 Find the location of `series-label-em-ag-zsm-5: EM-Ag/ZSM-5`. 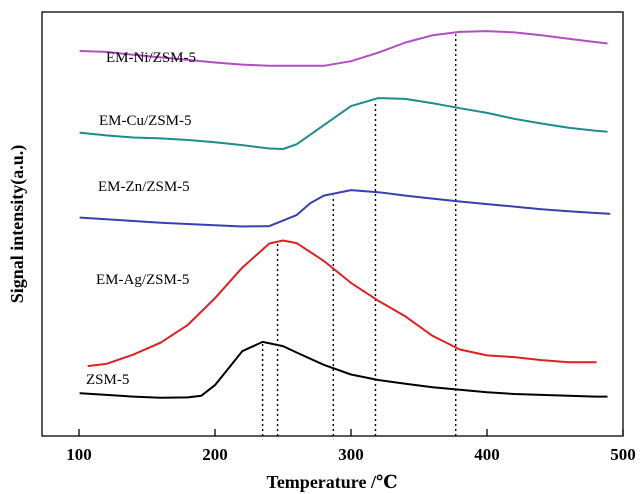

series-label-em-ag-zsm-5: EM-Ag/ZSM-5 is located at coordinates (142, 280).